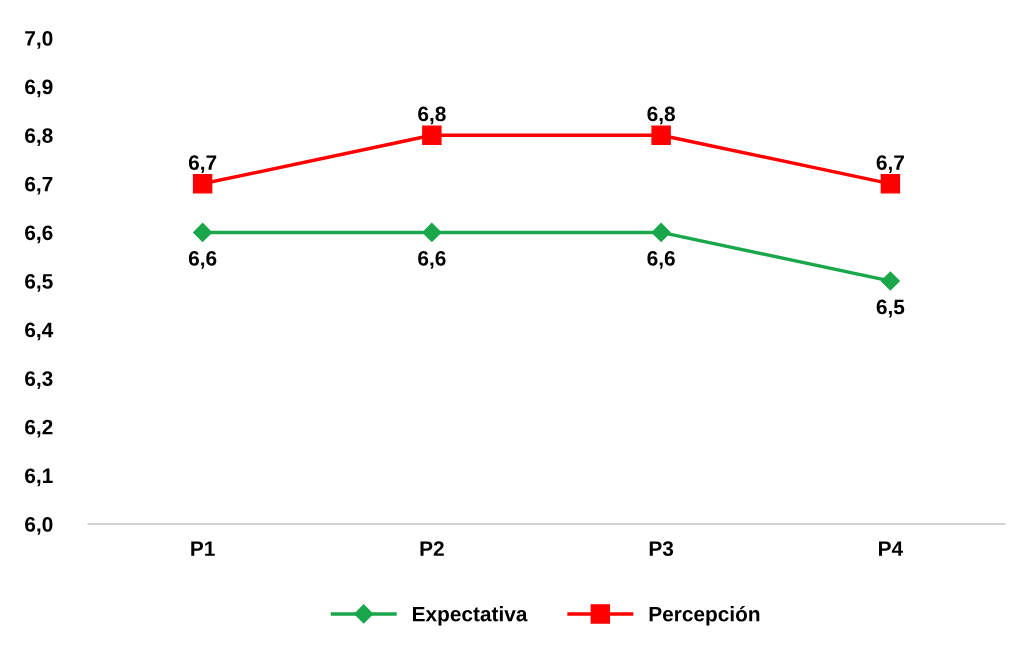  What do you see at coordinates (39, 477) in the screenshot?
I see `y-tick-label: 6,1` at bounding box center [39, 477].